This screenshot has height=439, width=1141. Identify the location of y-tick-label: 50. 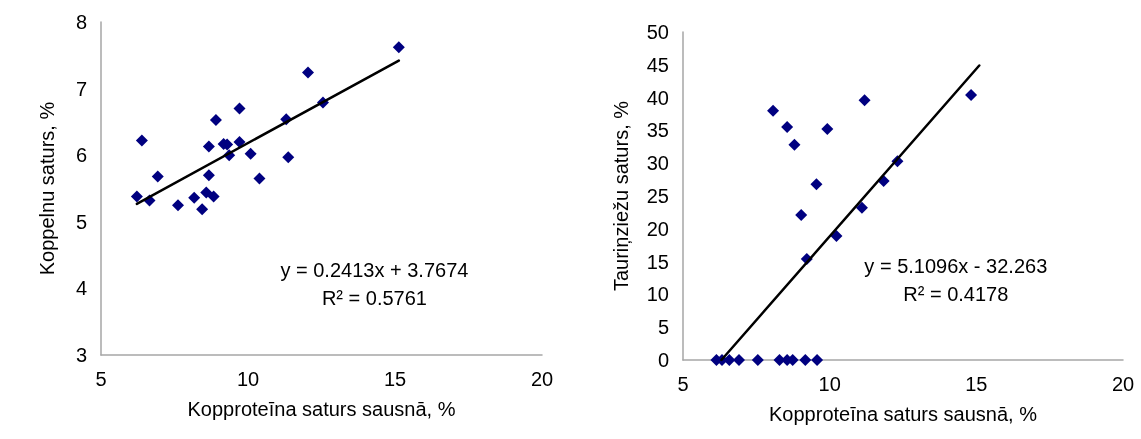
(657, 32).